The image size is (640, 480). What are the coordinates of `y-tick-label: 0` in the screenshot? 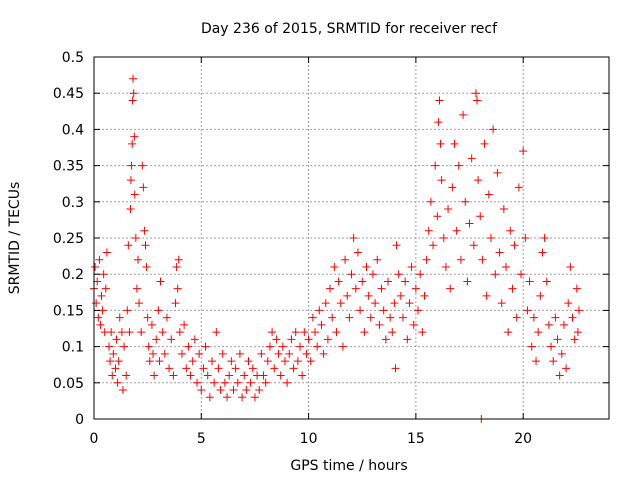 It's located at (79, 420).